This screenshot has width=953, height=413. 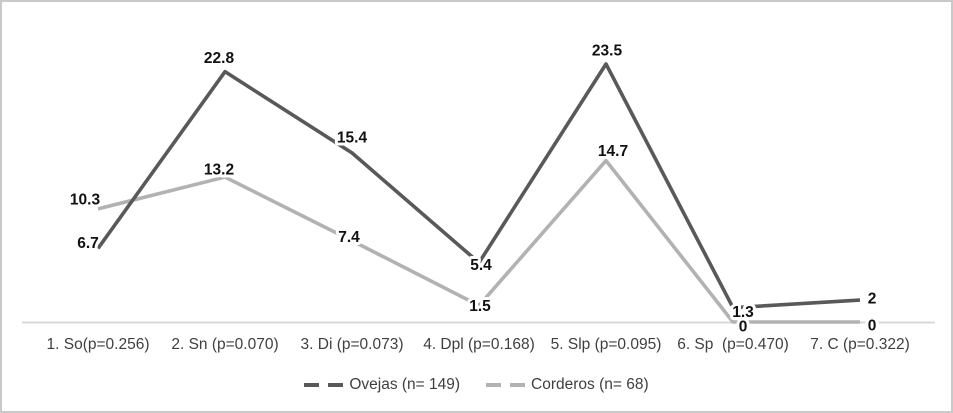 What do you see at coordinates (476, 385) in the screenshot?
I see `legend: Ovejas (n= 149) Corderos (n= 68)` at bounding box center [476, 385].